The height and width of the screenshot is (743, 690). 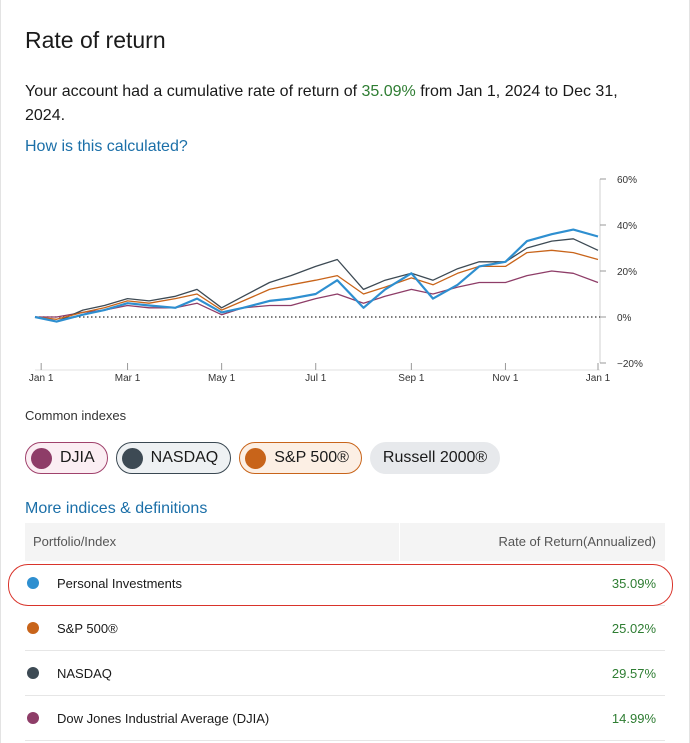 What do you see at coordinates (627, 226) in the screenshot?
I see `y-tick-label: 40%` at bounding box center [627, 226].